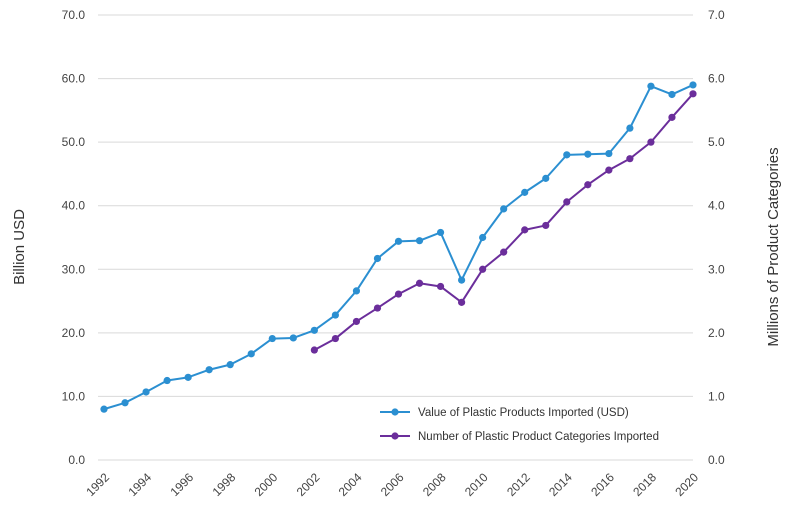 Image resolution: width=788 pixels, height=508 pixels. Describe the element at coordinates (434, 484) in the screenshot. I see `x-tick-label: 2008` at that location.